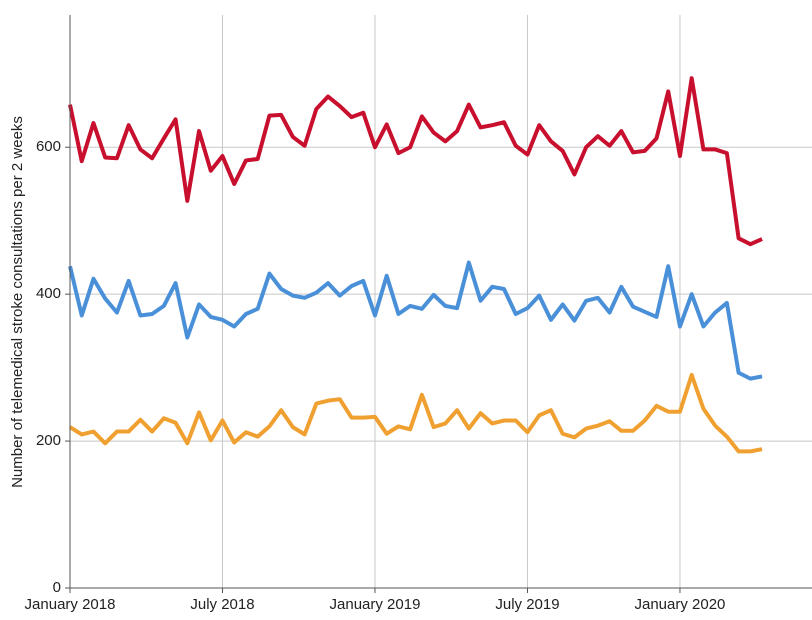 This screenshot has width=812, height=620. I want to click on x-tick-label: January 2019, so click(375, 604).